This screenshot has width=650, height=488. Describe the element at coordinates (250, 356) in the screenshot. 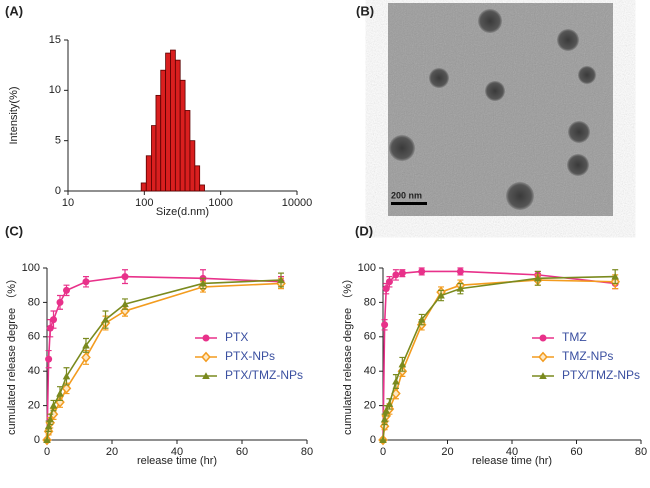

I see `legend-label: PTX-NPs` at that location.